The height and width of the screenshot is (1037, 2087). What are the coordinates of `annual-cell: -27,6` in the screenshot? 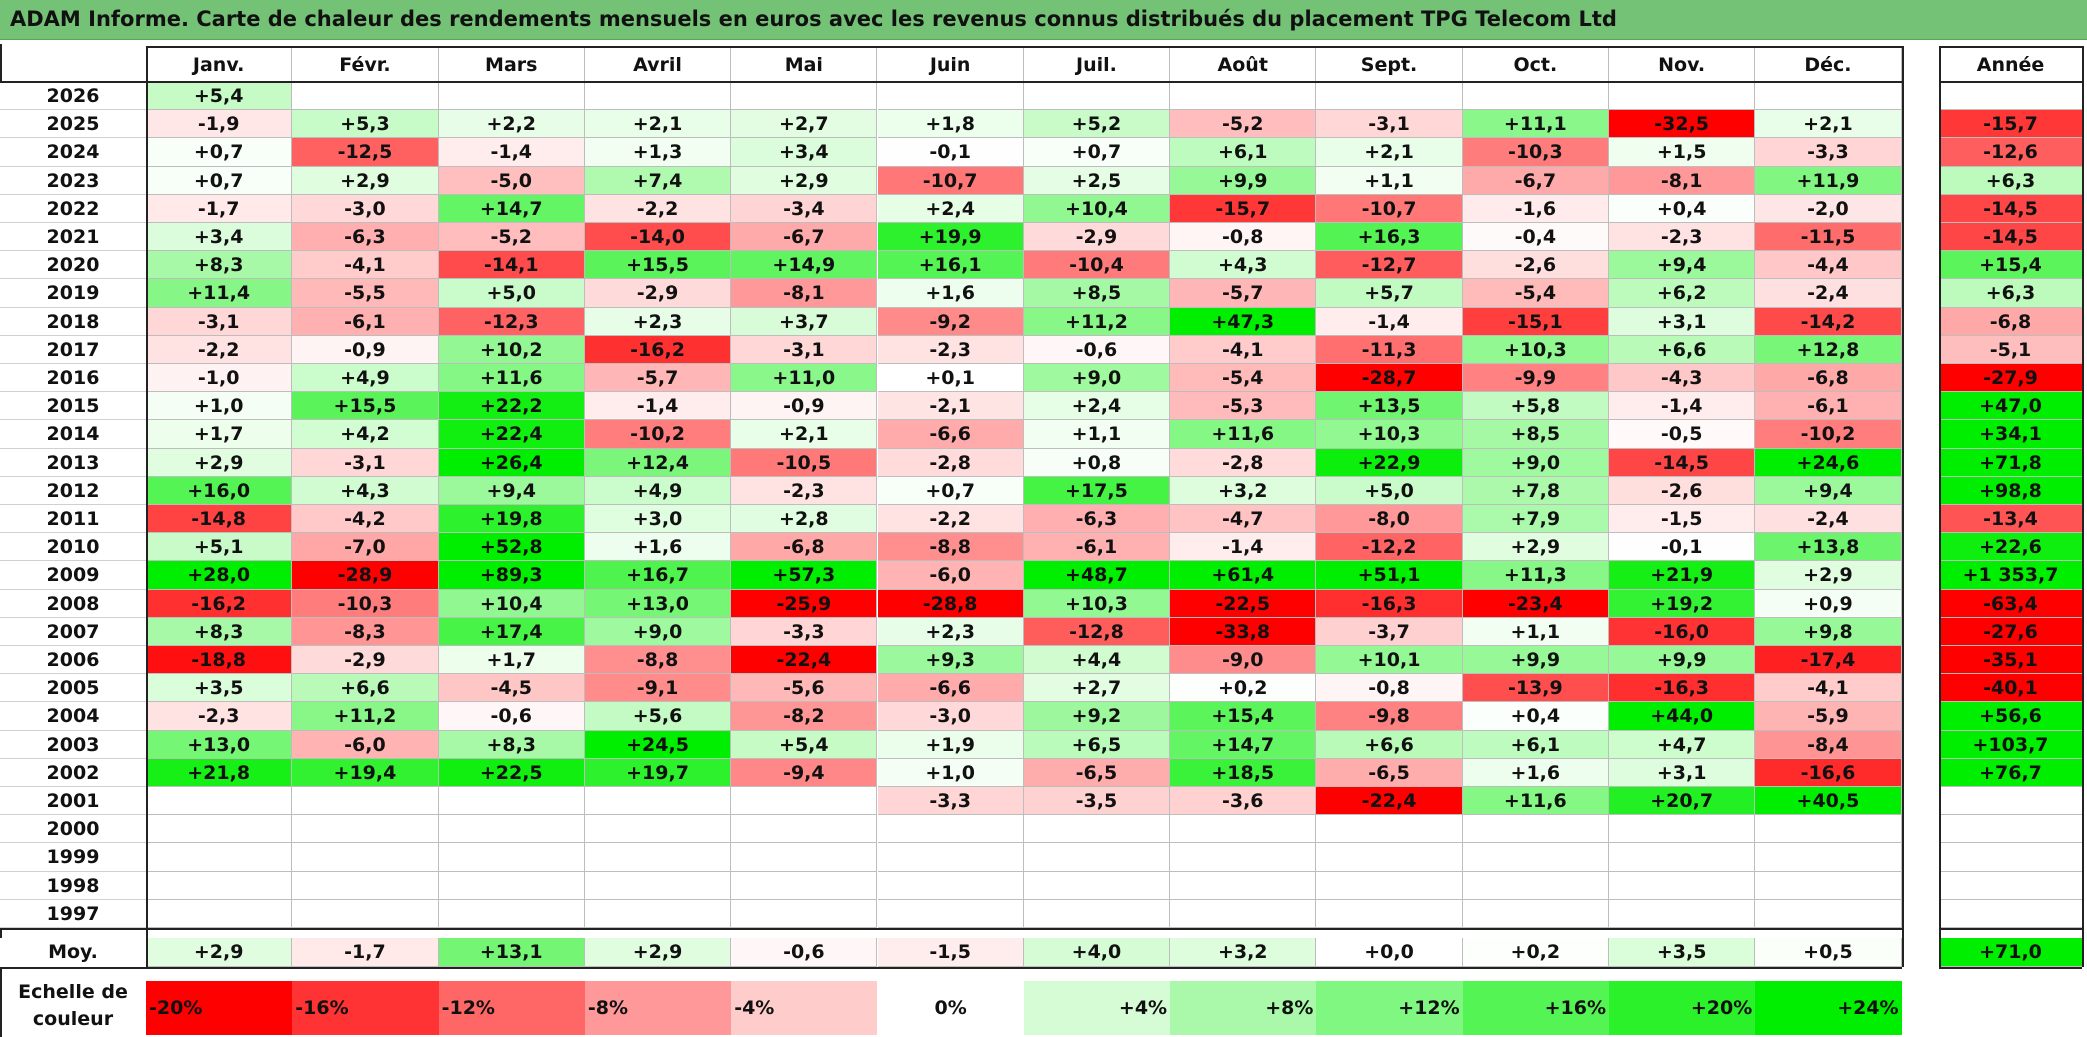 It's located at (2010, 631).